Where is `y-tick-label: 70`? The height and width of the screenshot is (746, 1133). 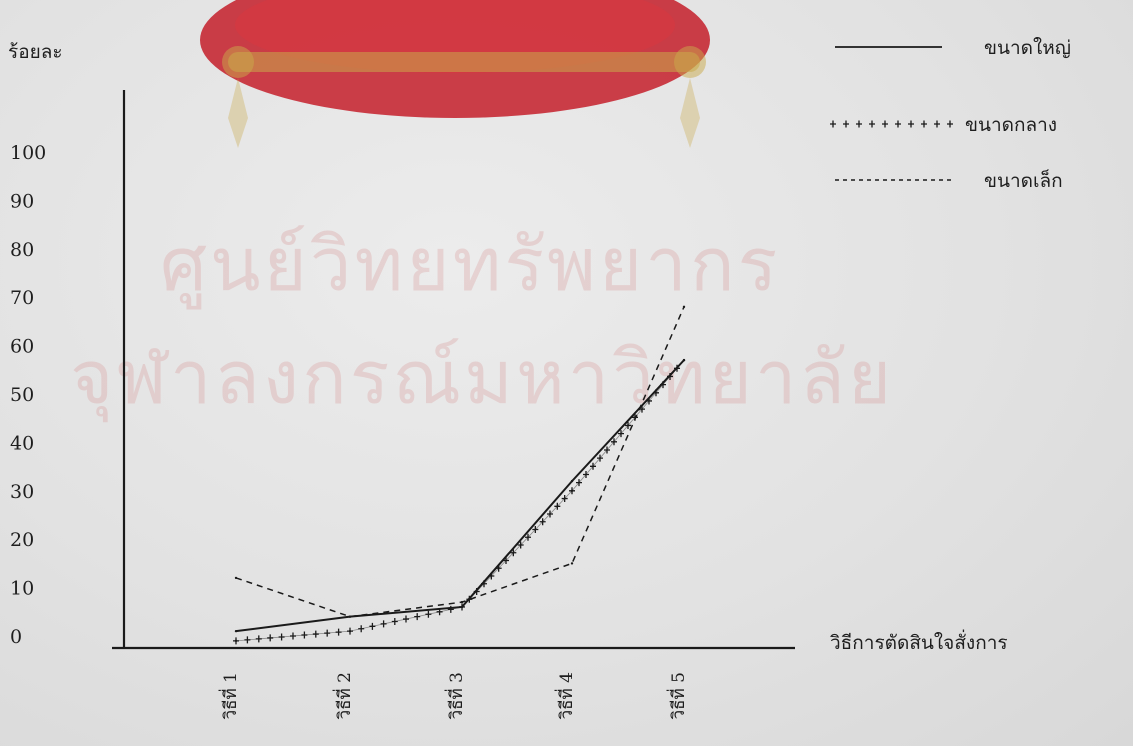 y-tick-label: 70 is located at coordinates (22, 298).